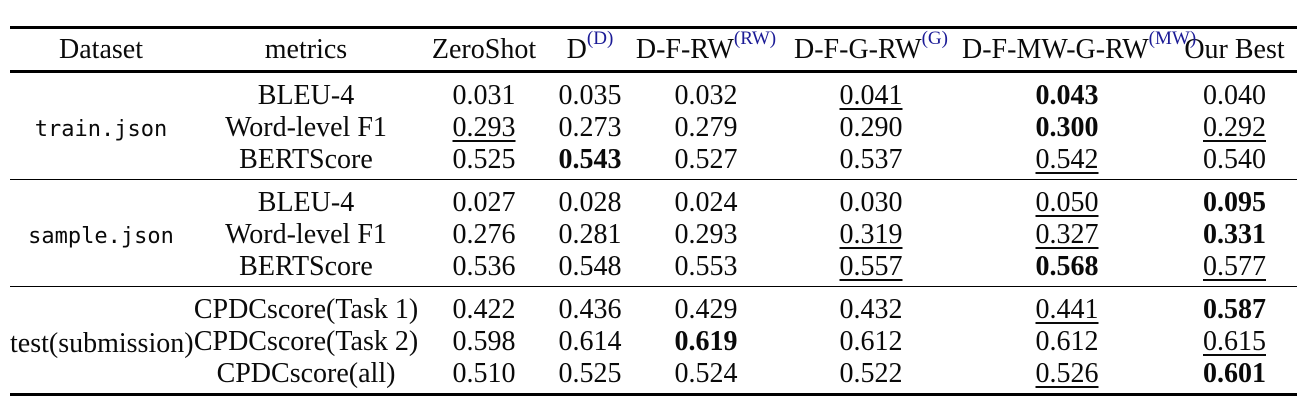 This screenshot has height=405, width=1307. Describe the element at coordinates (484, 162) in the screenshot. I see `value-cell: 0.525` at that location.